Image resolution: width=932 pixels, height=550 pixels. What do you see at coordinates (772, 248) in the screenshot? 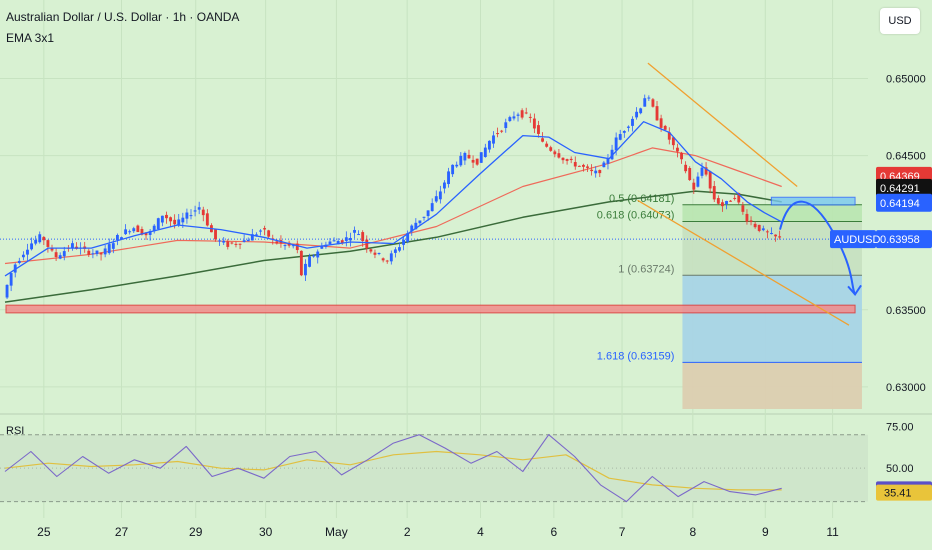
I see `fib-zone-mid` at bounding box center [772, 248].